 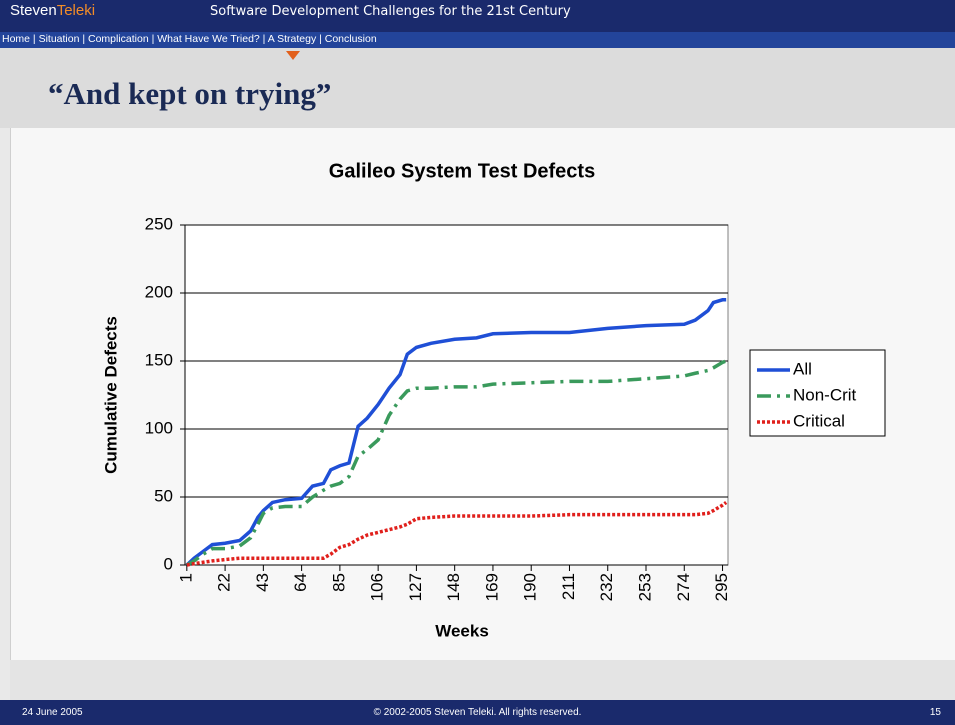 What do you see at coordinates (462, 171) in the screenshot?
I see `chart-title: Galileo System Test Defects` at bounding box center [462, 171].